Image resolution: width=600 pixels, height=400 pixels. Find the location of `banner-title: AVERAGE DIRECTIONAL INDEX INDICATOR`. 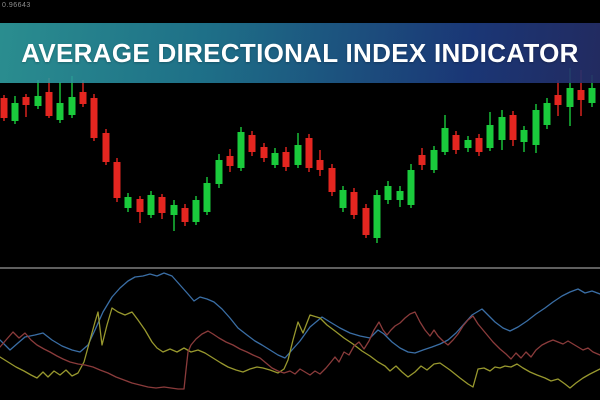

banner-title: AVERAGE DIRECTIONAL INDEX INDICATOR is located at coordinates (300, 52).